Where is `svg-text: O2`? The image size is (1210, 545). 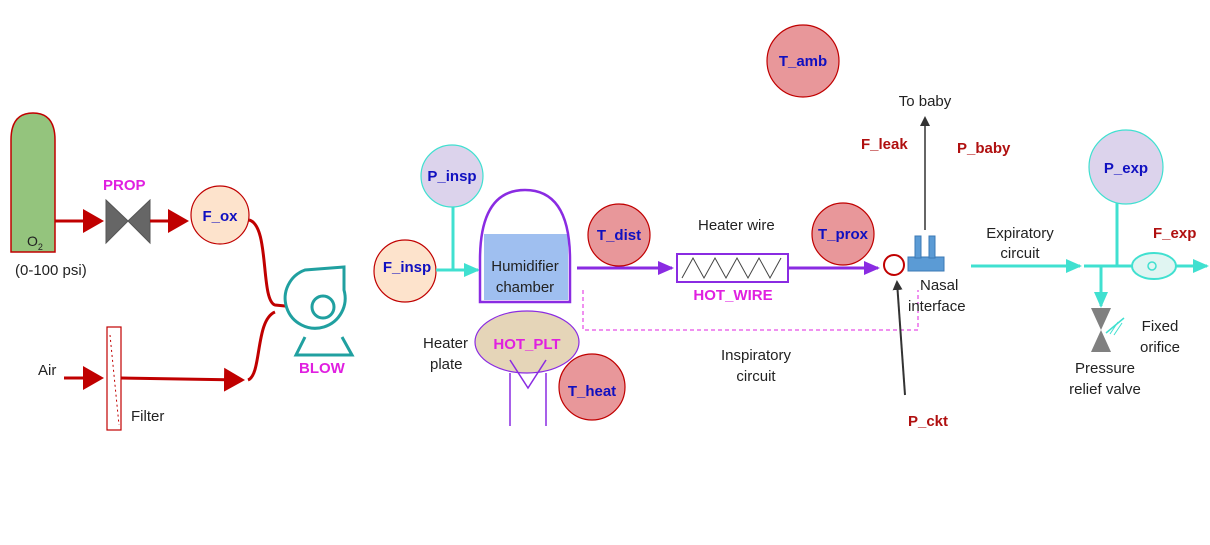
svg-text: O2 is located at coordinates (35, 242).